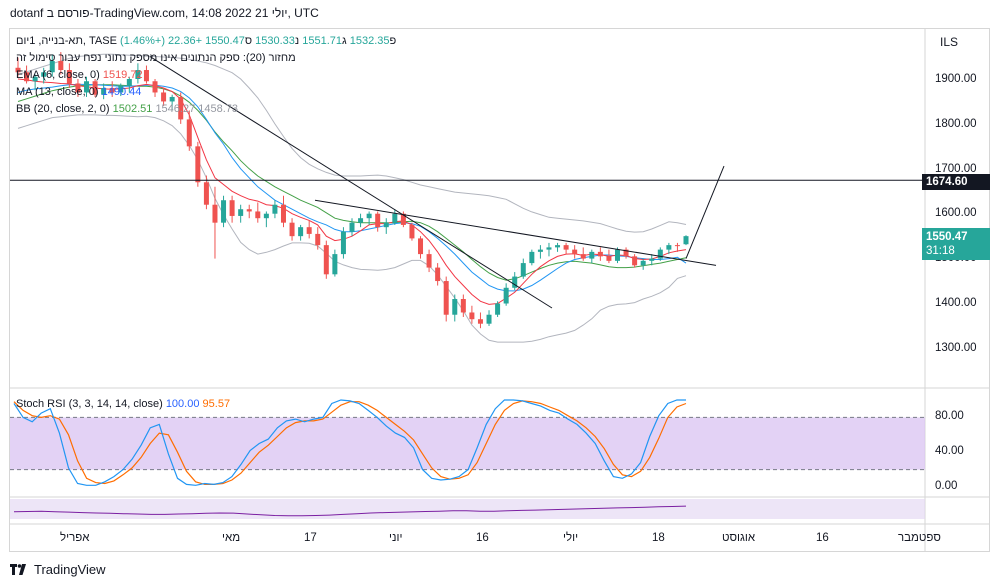 This screenshot has width=1001, height=587. Describe the element at coordinates (70, 569) in the screenshot. I see `footer-brand-label: TradingView` at that location.